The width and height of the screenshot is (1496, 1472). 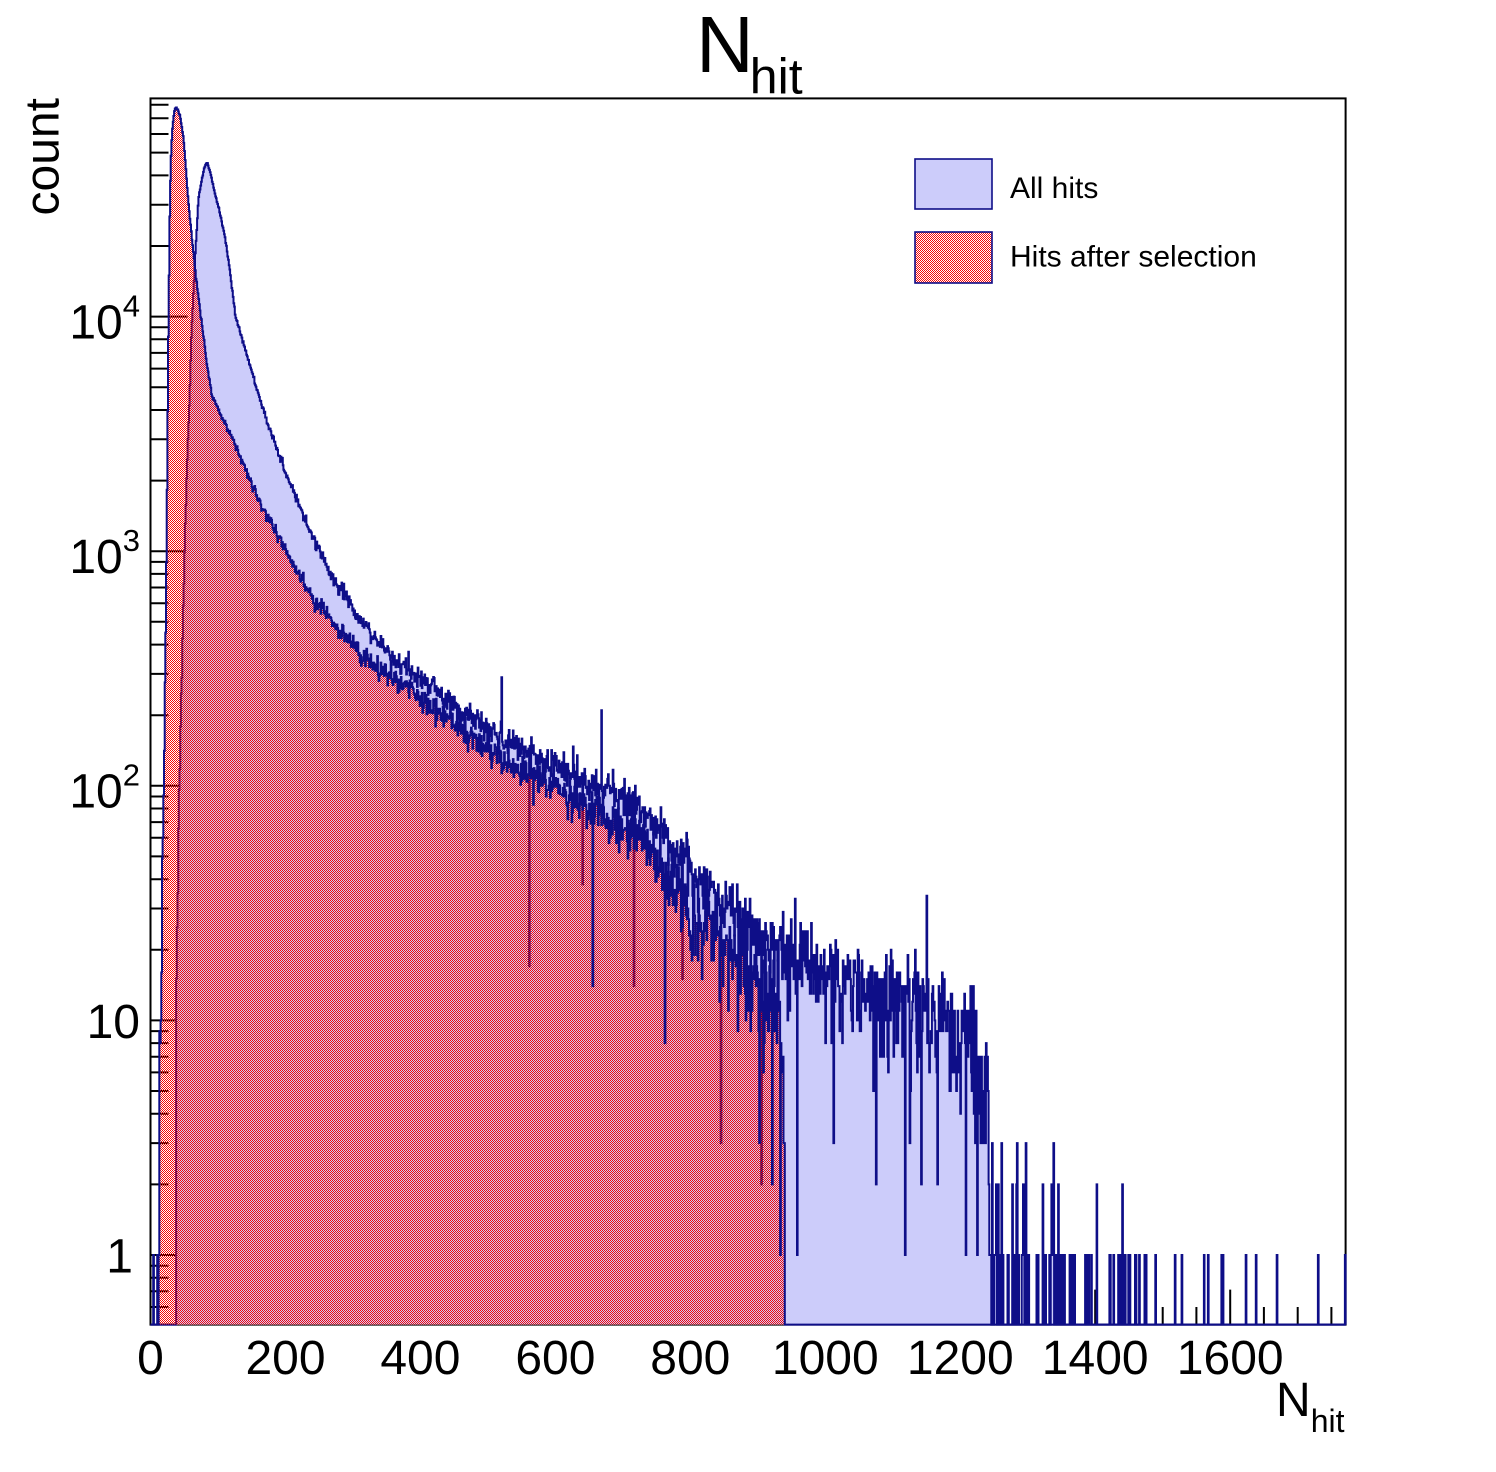 What do you see at coordinates (113, 1022) in the screenshot?
I see `svg-text: 10` at bounding box center [113, 1022].